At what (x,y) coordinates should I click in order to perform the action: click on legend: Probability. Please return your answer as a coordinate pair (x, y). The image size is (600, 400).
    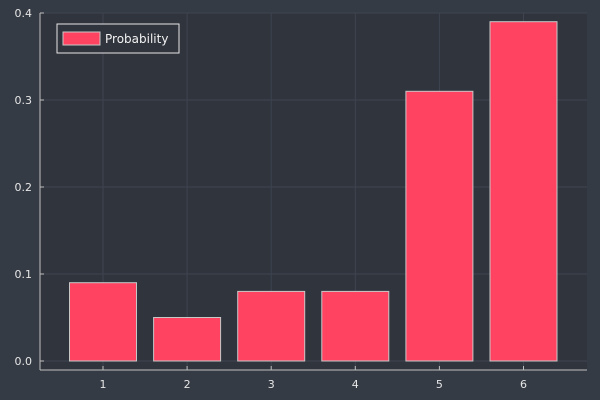
    Looking at the image, I should click on (118, 38).